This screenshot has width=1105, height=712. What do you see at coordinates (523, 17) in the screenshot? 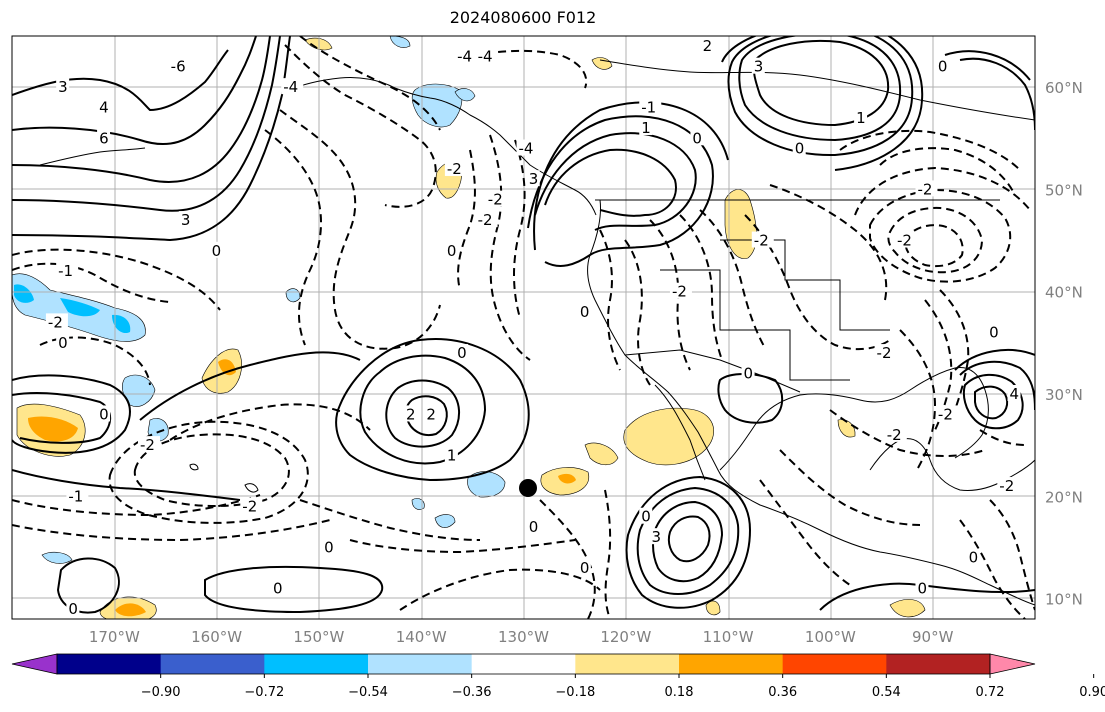
I see `map-title: 2024080600 F012` at bounding box center [523, 17].